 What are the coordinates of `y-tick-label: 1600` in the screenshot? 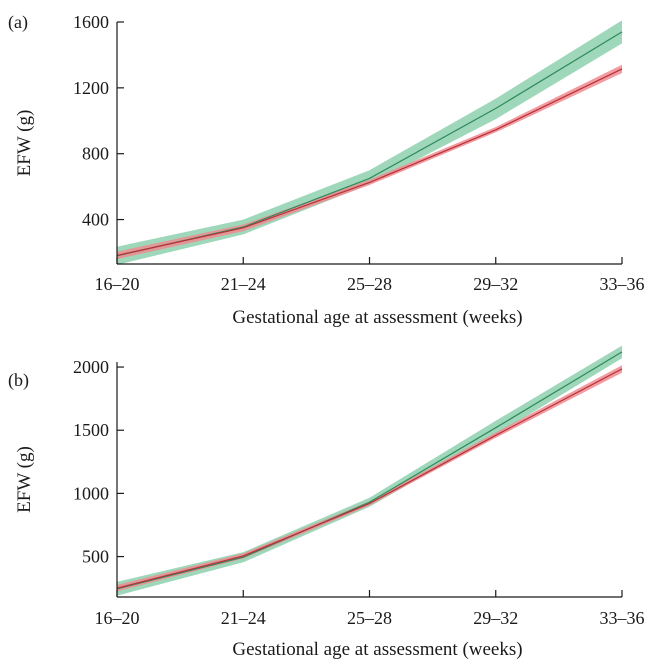 It's located at (91, 22).